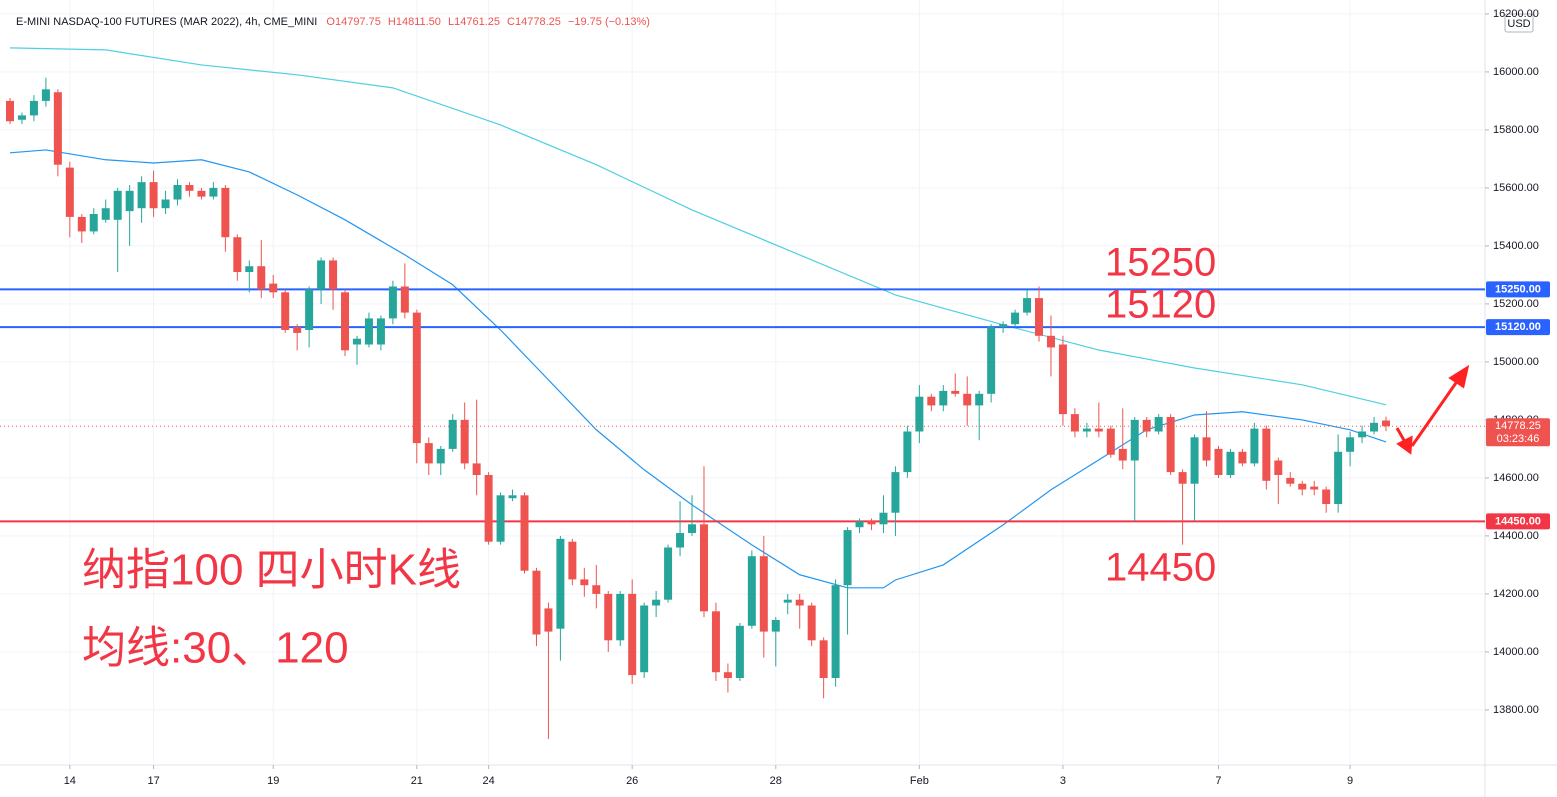  I want to click on ohlc-change: −19.75 (−0.13%), so click(608, 22).